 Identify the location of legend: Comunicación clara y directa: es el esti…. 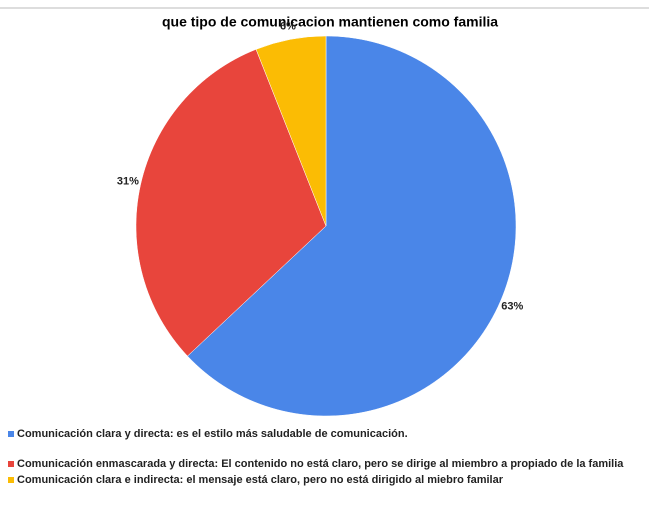
(326, 457).